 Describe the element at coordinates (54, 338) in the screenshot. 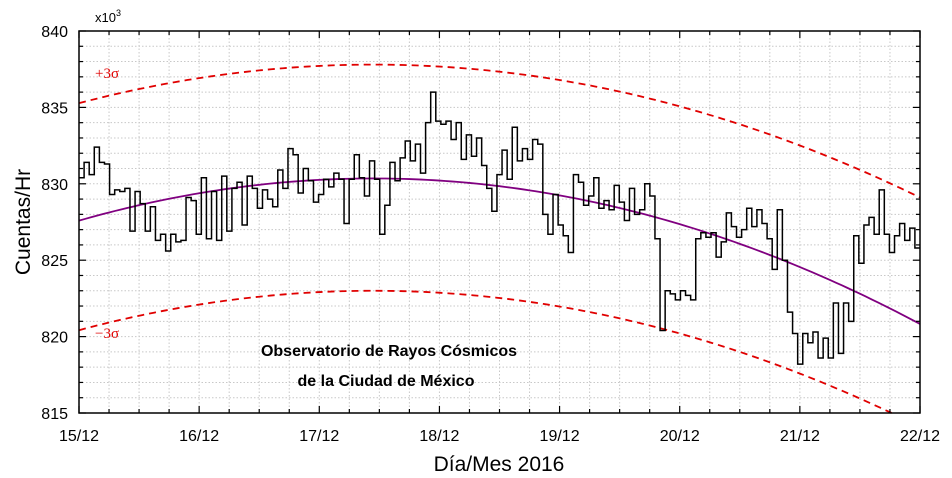

I see `y-tick-label: 820` at that location.